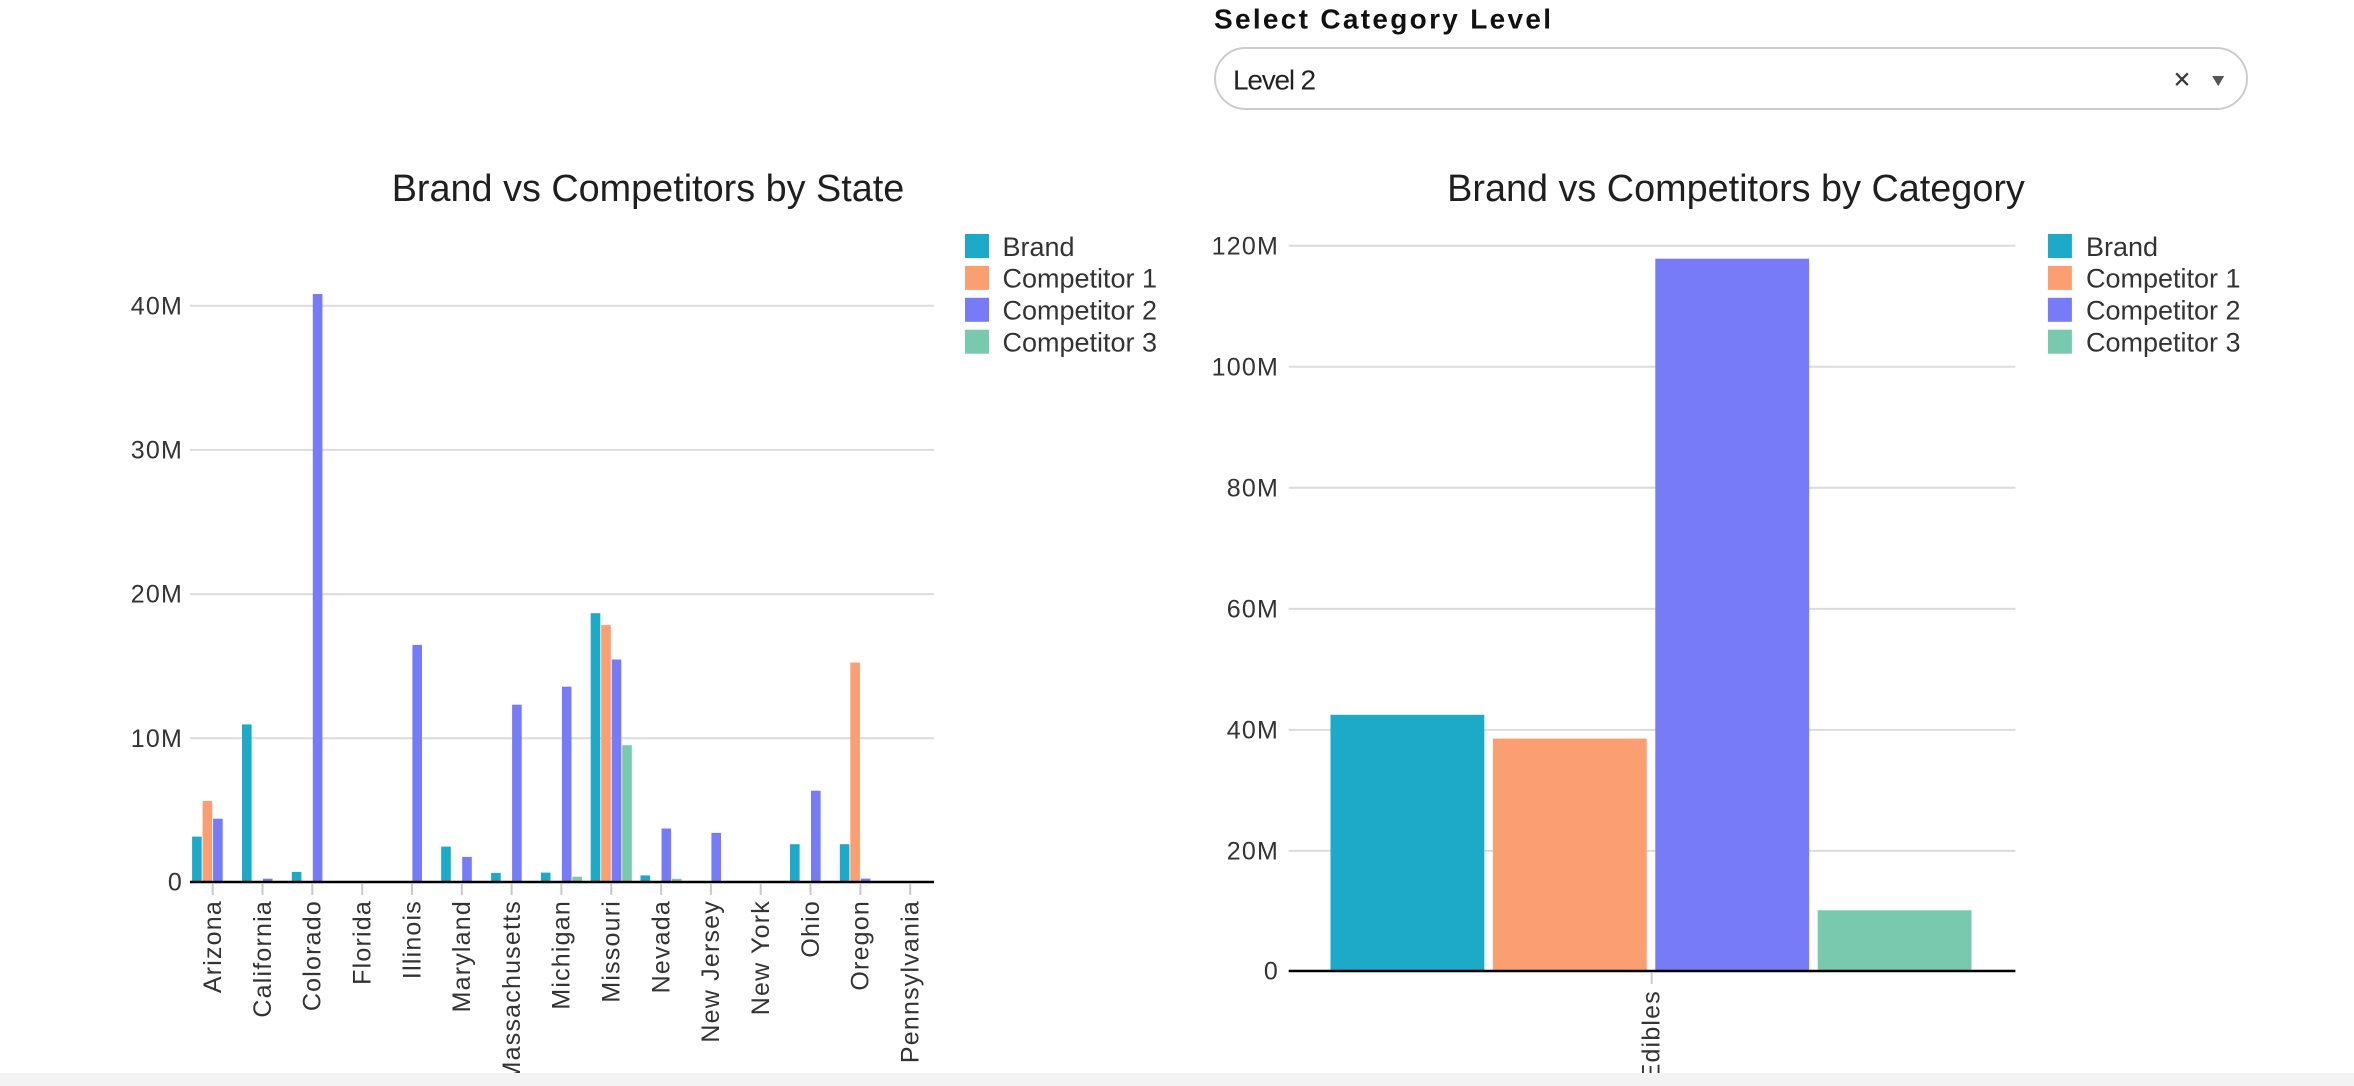 The image size is (2354, 1086). Describe the element at coordinates (213, 946) in the screenshot. I see `svg-text: Arizona` at that location.